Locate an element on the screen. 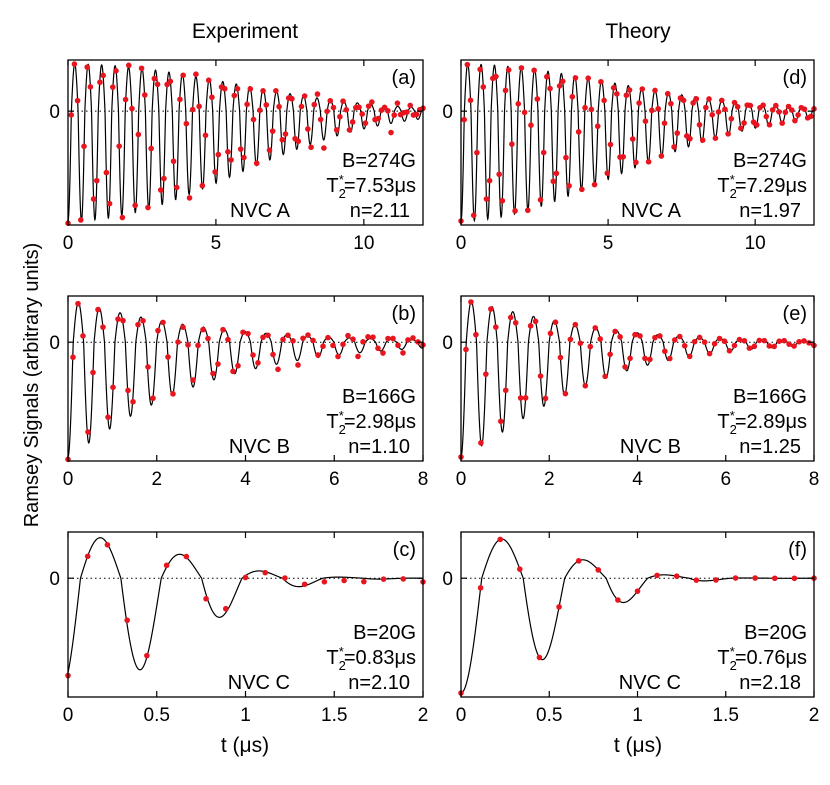 This screenshot has width=830, height=785. x-tick-label: 10 is located at coordinates (363, 243).